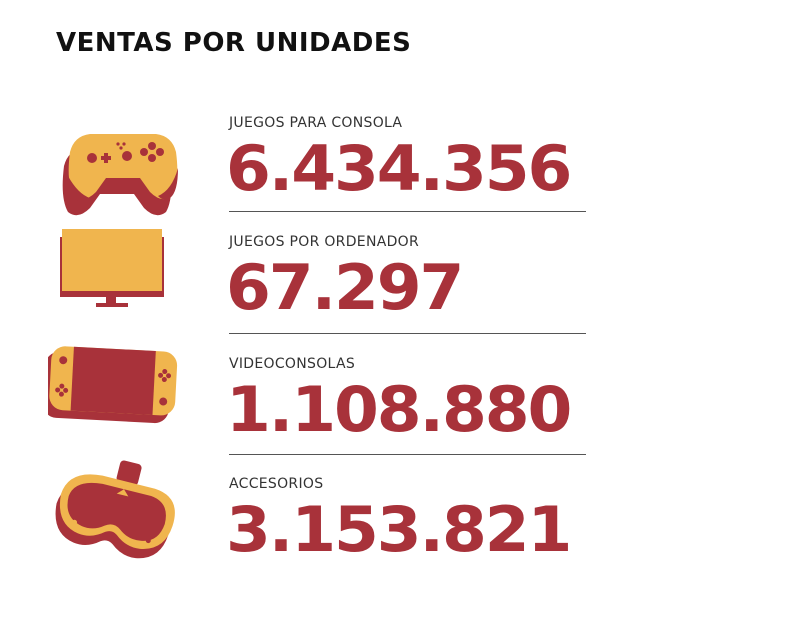 The image size is (812, 618). Describe the element at coordinates (276, 484) in the screenshot. I see `stat-label: ACCESORIOS` at that location.